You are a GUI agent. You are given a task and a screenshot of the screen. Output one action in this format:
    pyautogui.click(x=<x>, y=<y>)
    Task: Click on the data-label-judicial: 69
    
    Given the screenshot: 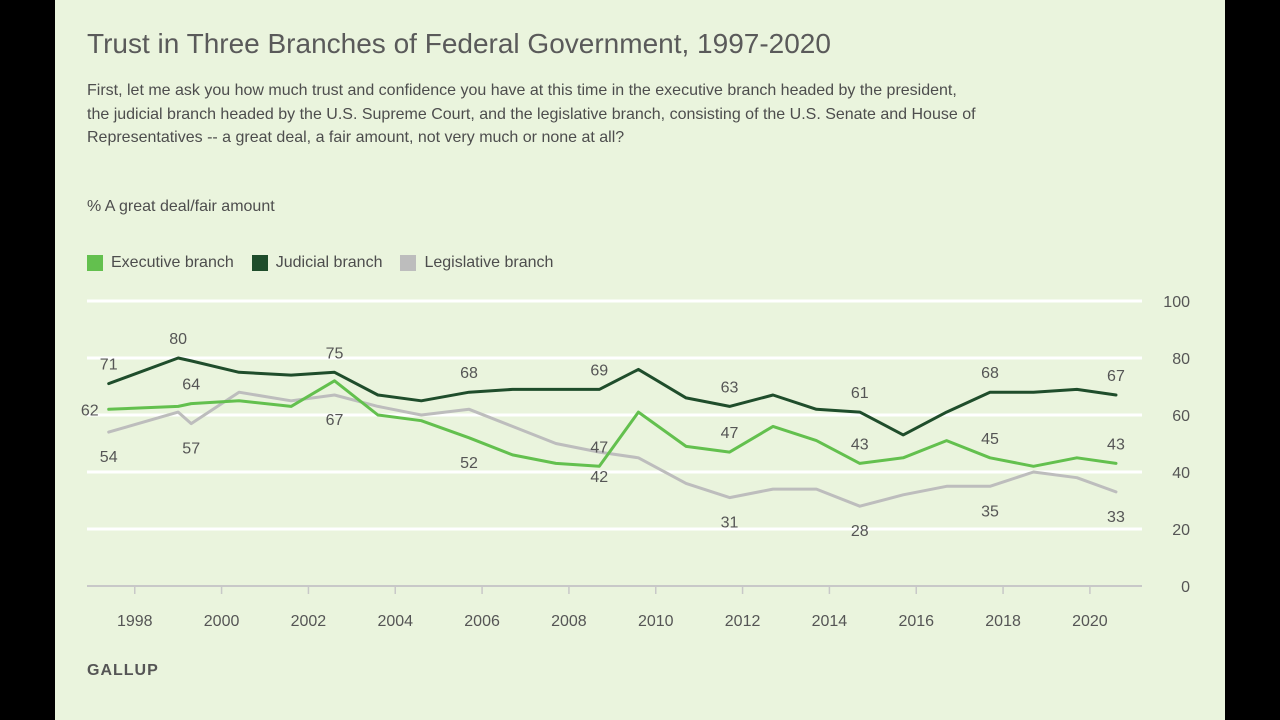 What is the action you would take?
    pyautogui.click(x=599, y=370)
    